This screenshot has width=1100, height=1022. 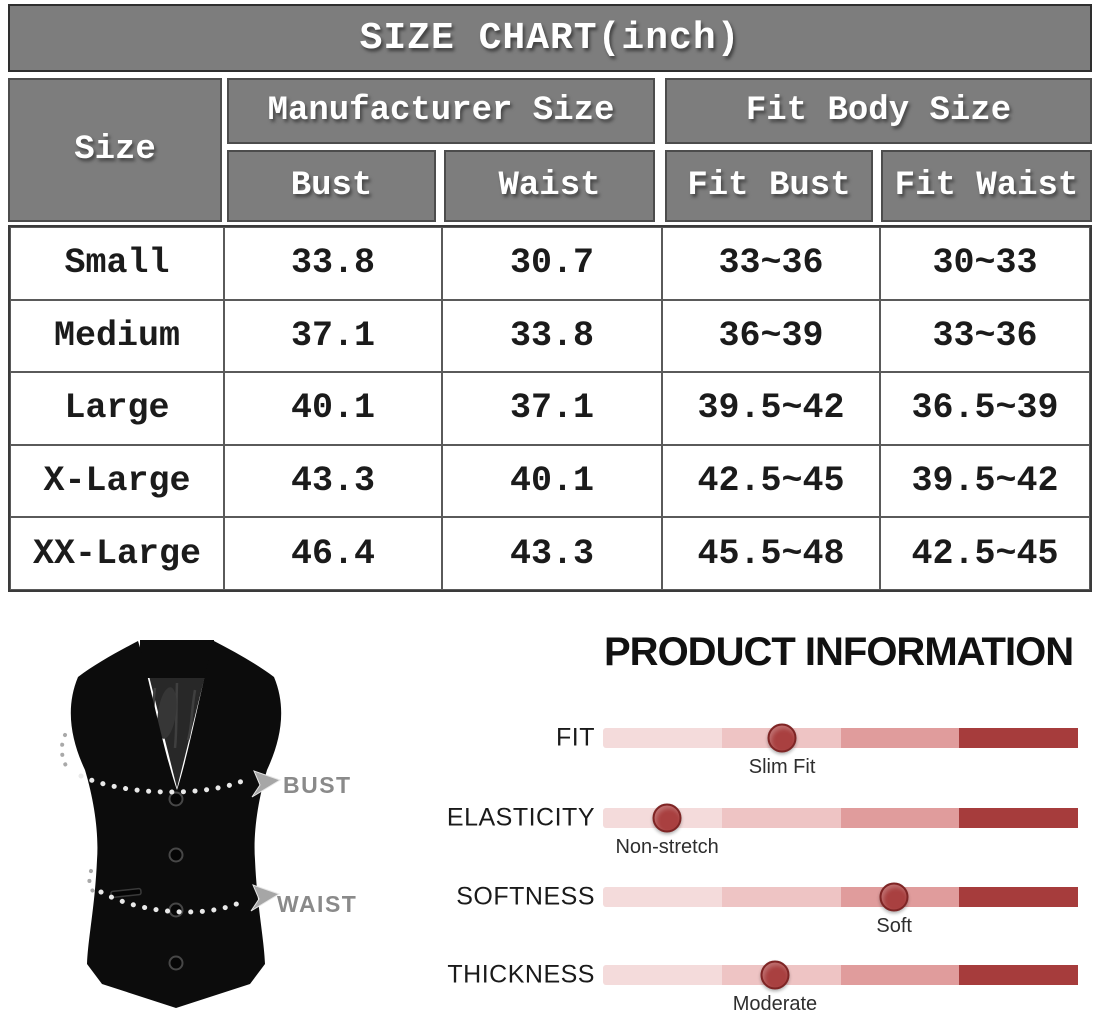 What do you see at coordinates (525, 896) in the screenshot?
I see `slider-label-softness: SOFTNESS` at bounding box center [525, 896].